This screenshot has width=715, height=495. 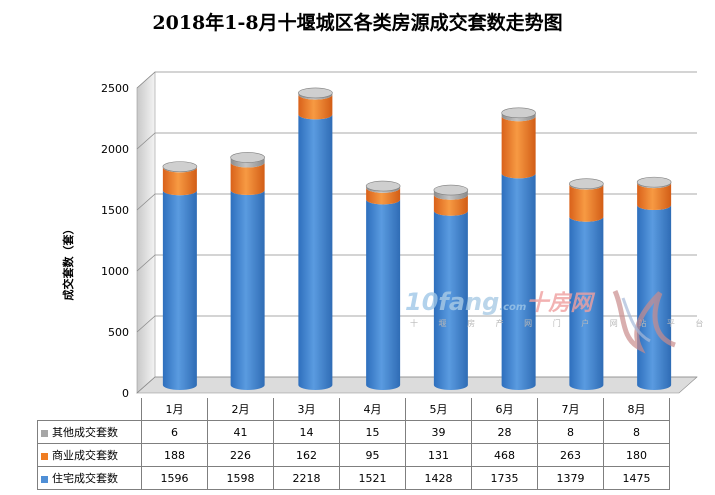 What do you see at coordinates (372, 409) in the screenshot?
I see `x-category-label: 4月` at bounding box center [372, 409].